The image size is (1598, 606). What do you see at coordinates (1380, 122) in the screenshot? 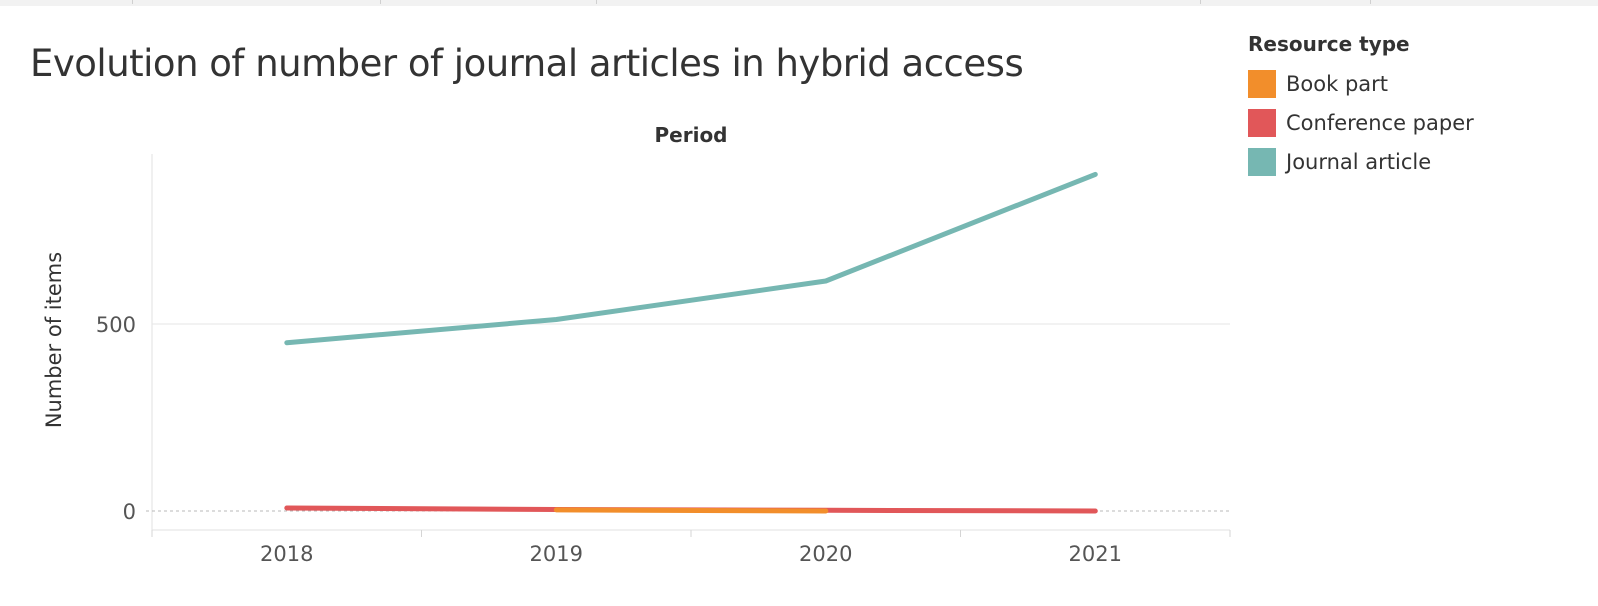
I see `legend-label: Conference paper` at bounding box center [1380, 122].